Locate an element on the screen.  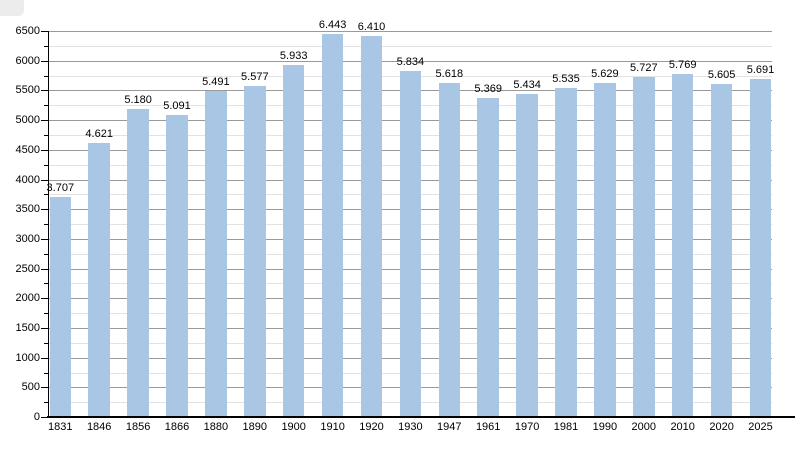
x-tick-label: 1856 is located at coordinates (138, 427).